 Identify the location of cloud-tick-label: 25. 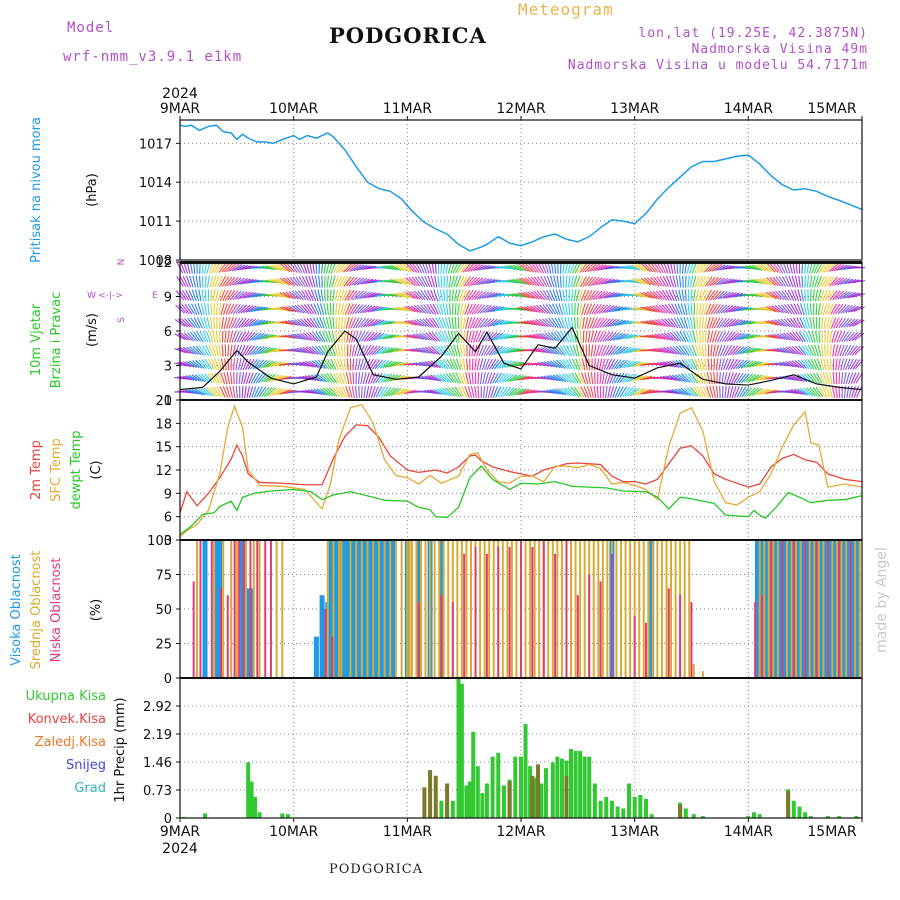
(163, 645).